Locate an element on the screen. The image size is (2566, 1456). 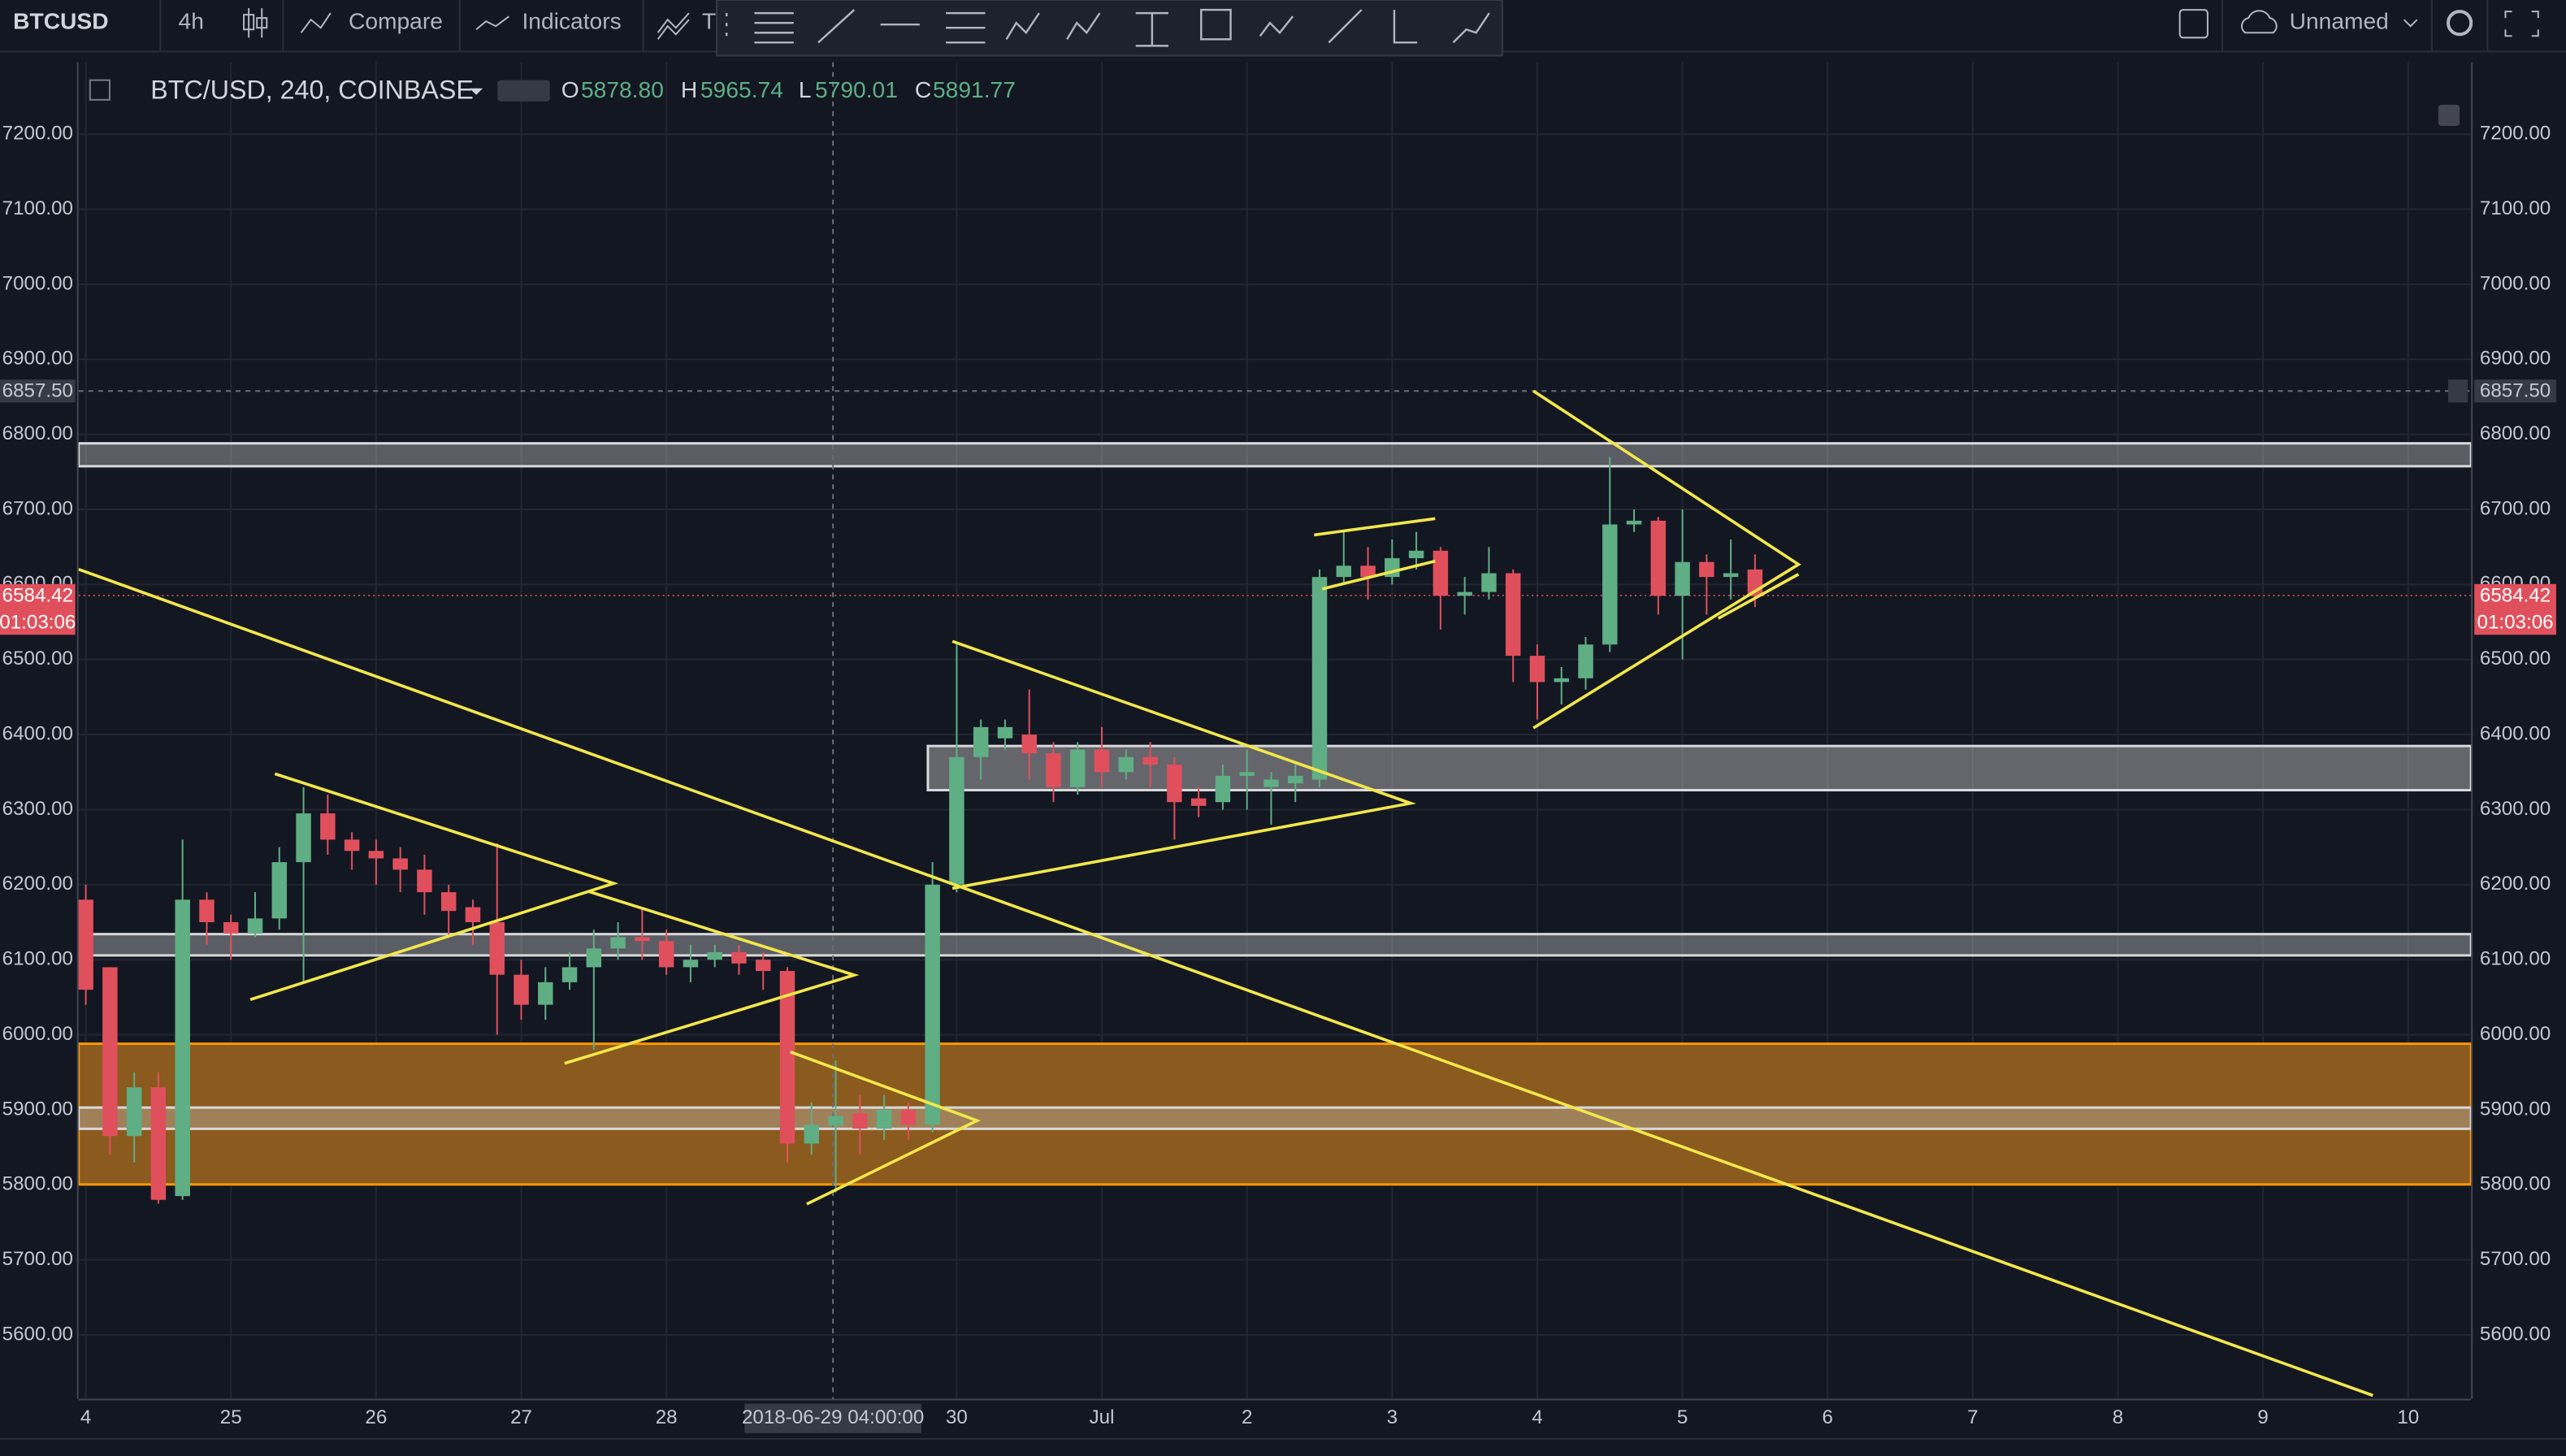
crosshair-add is located at coordinates (2457, 391).